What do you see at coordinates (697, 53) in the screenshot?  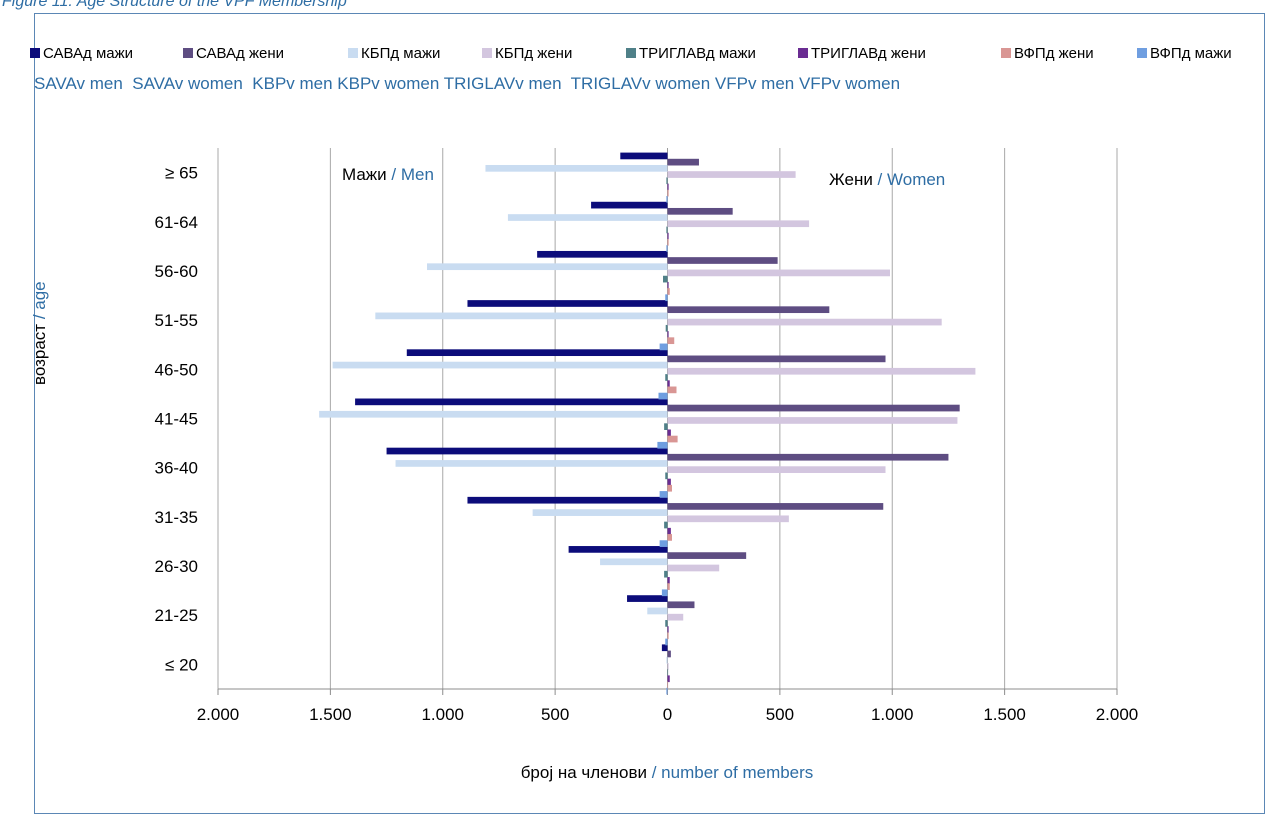 I see `legend-label: ТРИГЛАВд мажи` at bounding box center [697, 53].